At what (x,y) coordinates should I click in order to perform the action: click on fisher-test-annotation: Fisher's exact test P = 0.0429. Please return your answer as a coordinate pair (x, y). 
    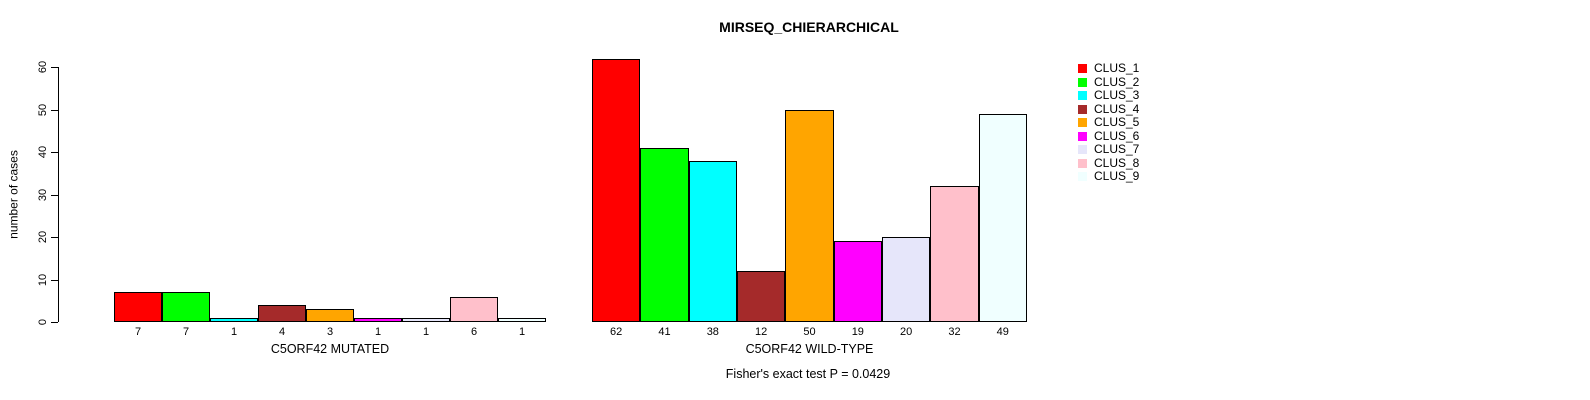
    Looking at the image, I should click on (808, 374).